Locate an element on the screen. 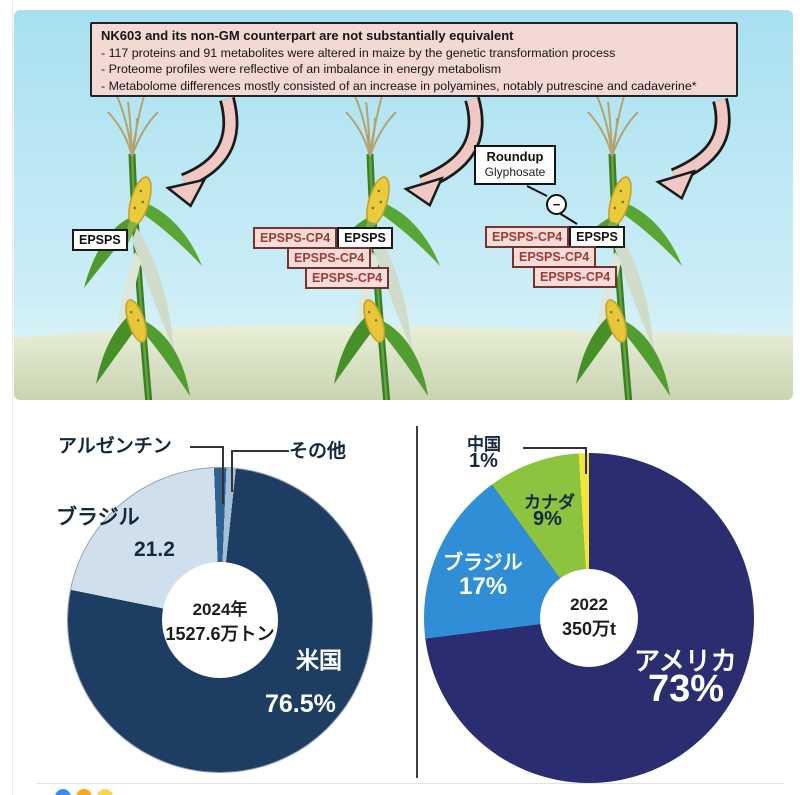  reaction-icons is located at coordinates (85, 791).